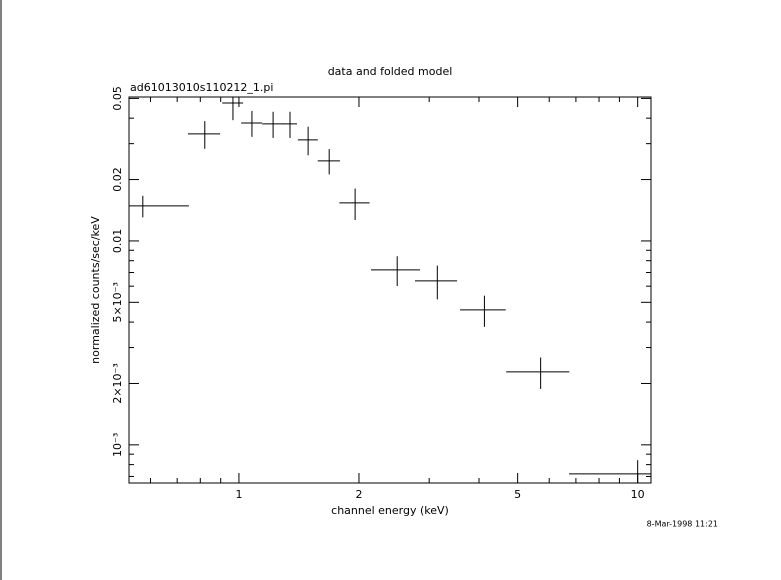 This screenshot has height=580, width=781. Describe the element at coordinates (117, 302) in the screenshot. I see `y-tick-label: 5×10⁻³` at that location.